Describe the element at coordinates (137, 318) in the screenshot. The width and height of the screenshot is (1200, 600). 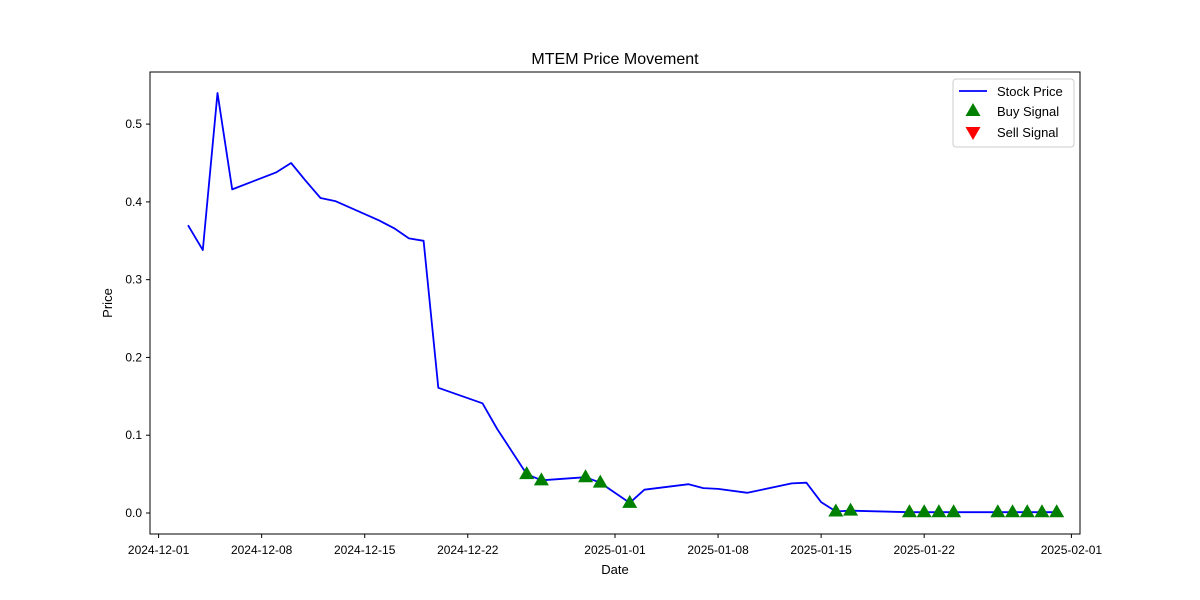
I see `y-axis: 0.0 0.1 0.2 0.3 0.4 0.5` at that location.